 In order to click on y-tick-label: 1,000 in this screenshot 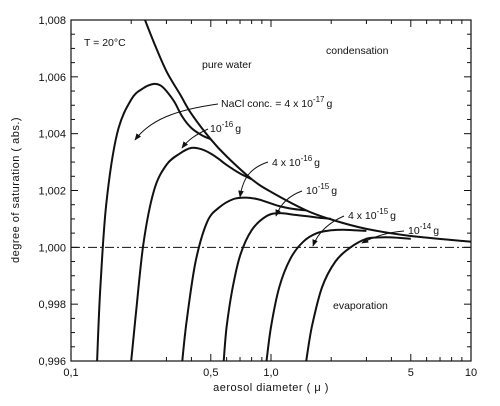, I will do `click(52, 248)`.